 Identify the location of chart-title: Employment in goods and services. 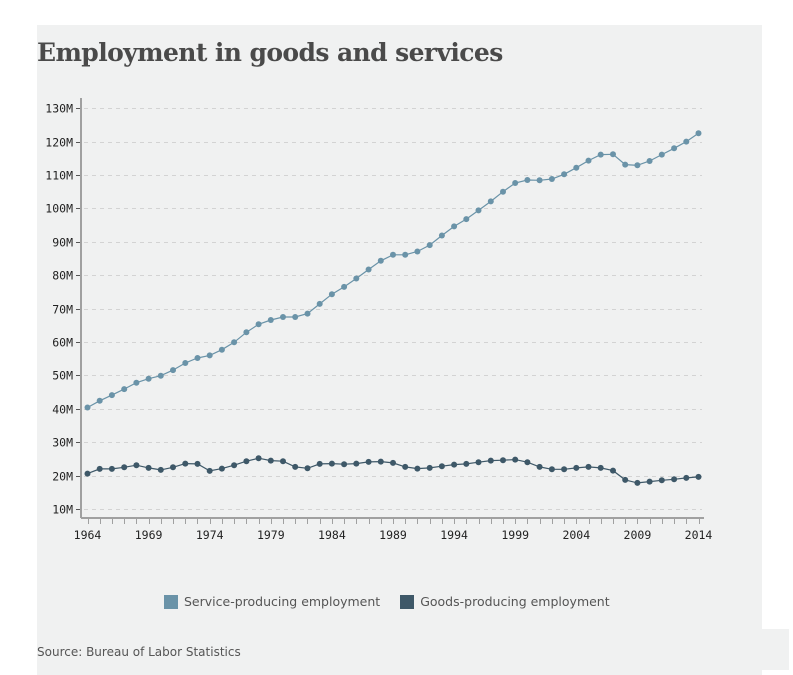
(270, 52).